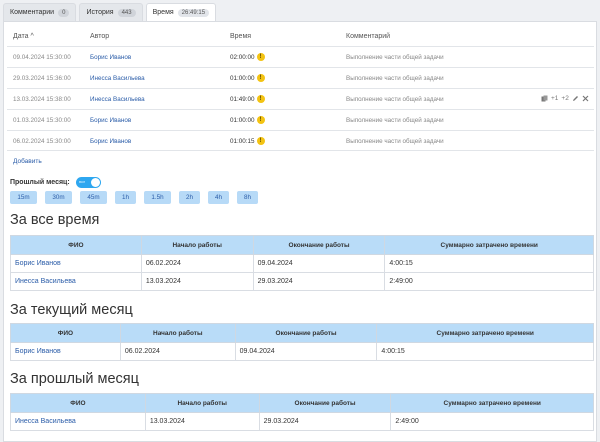 The image size is (600, 442). What do you see at coordinates (193, 12) in the screenshot?
I see `tab-total-time-badge: 26:49:15` at bounding box center [193, 12].